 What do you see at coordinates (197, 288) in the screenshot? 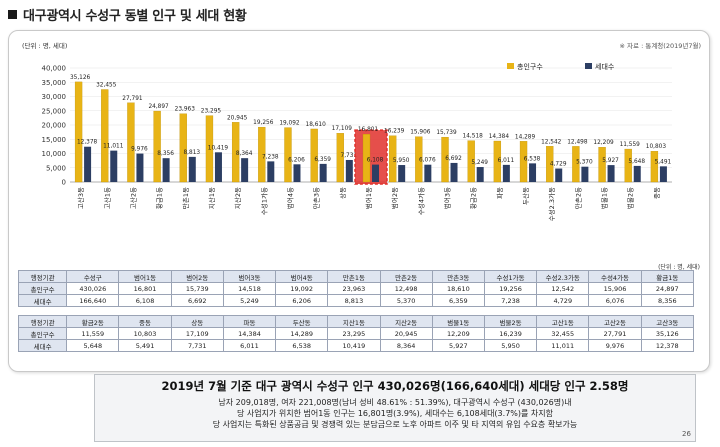
I see `table-cell: 15,739` at bounding box center [197, 288].